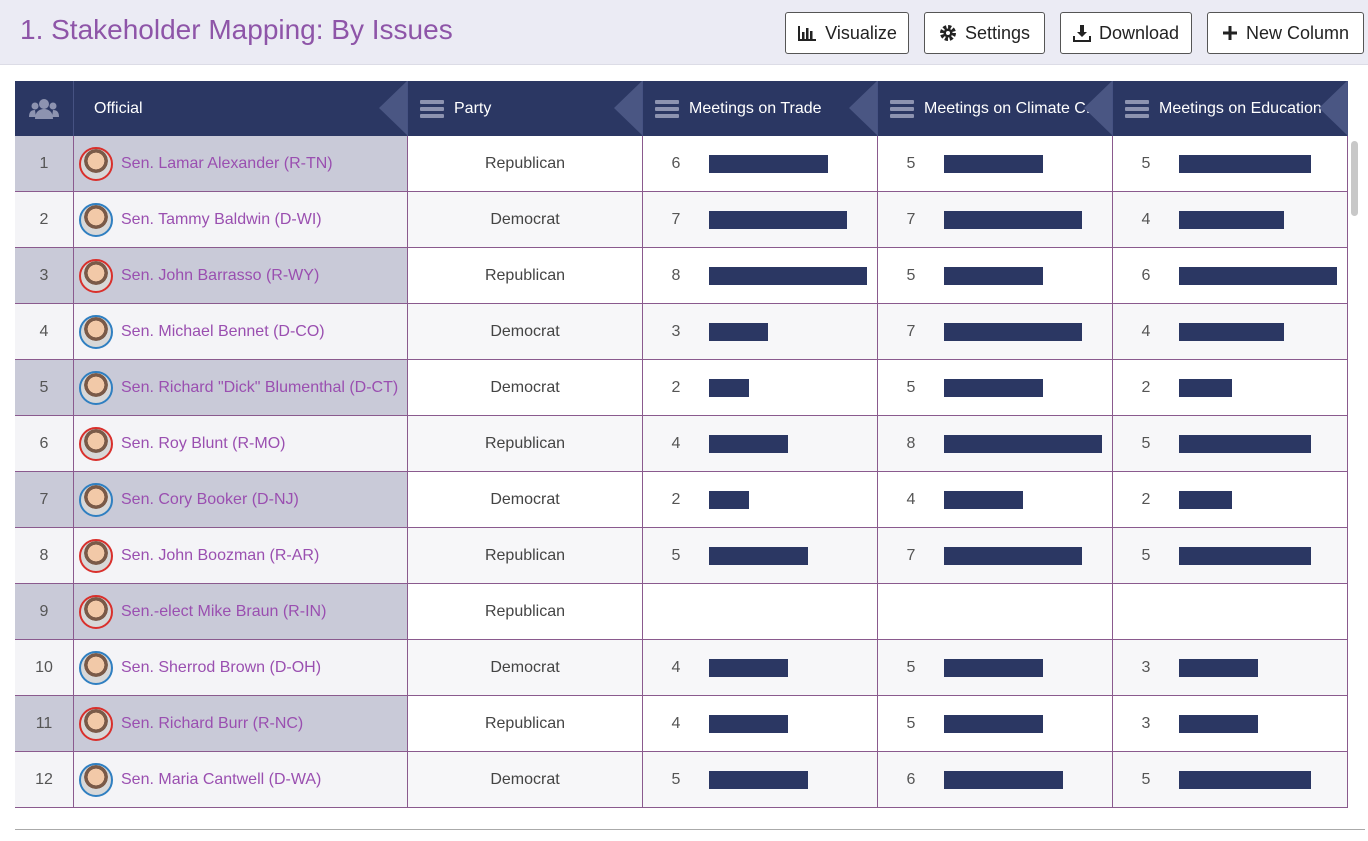  I want to click on button-label: Visualize, so click(861, 32).